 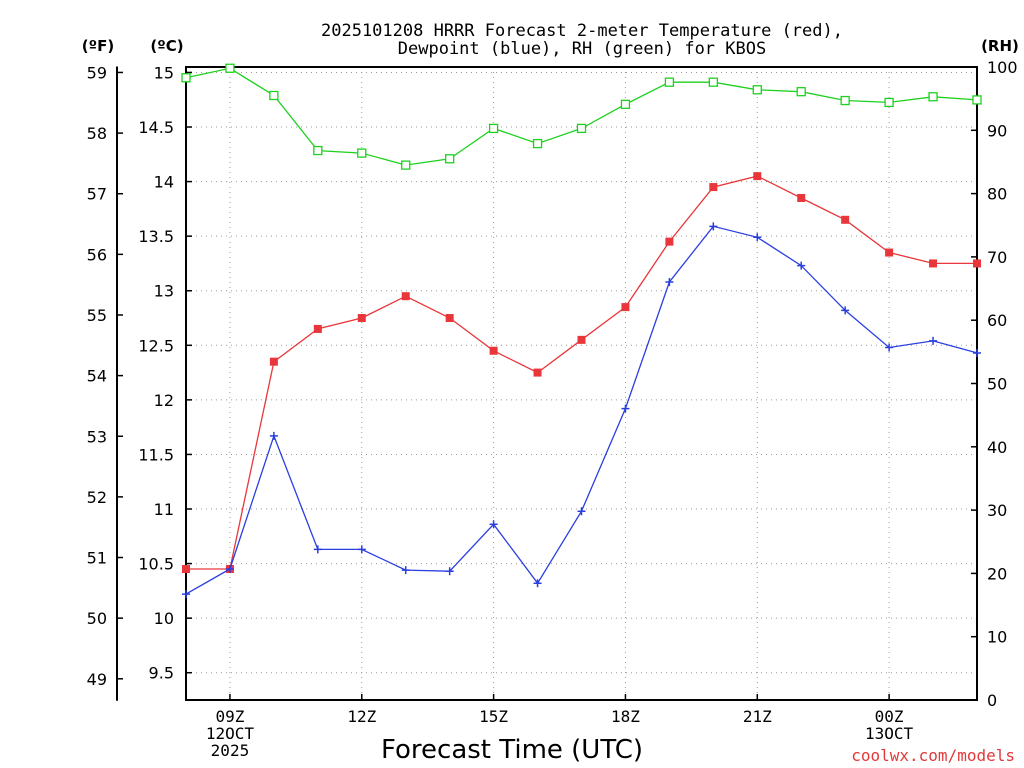 What do you see at coordinates (164, 400) in the screenshot?
I see `celsius-tick-label: 12` at bounding box center [164, 400].